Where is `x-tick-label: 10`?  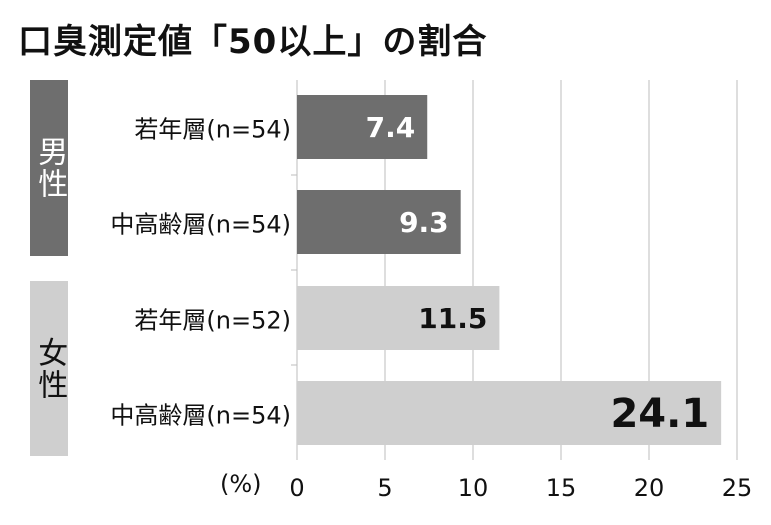
x-tick-label: 10 is located at coordinates (473, 488).